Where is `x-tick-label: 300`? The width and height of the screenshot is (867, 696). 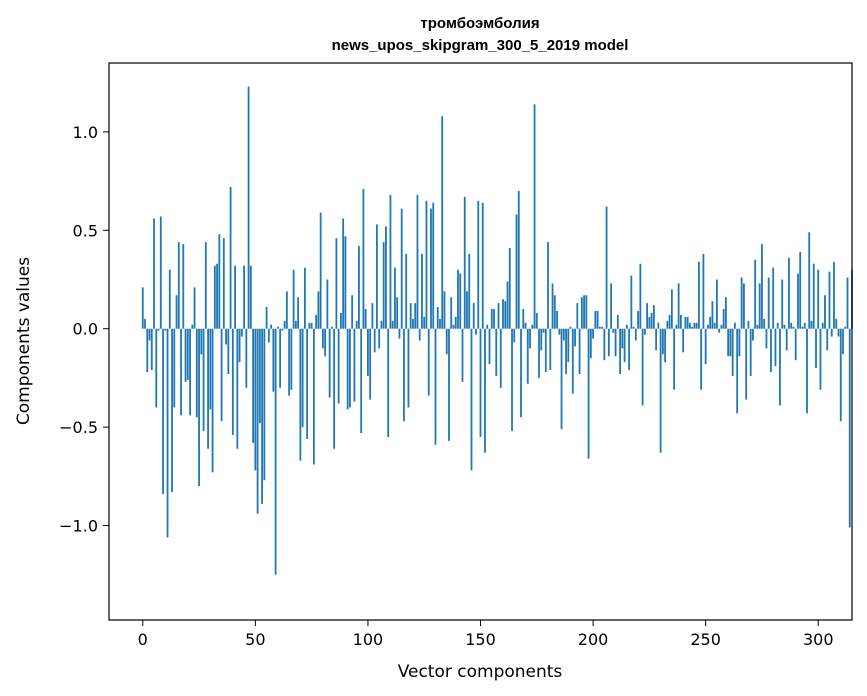
x-tick-label: 300 is located at coordinates (818, 639).